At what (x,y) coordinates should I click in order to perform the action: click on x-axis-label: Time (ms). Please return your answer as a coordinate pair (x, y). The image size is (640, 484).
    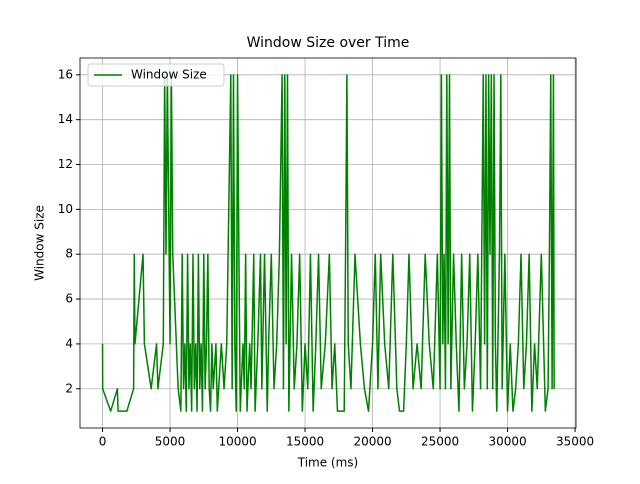
    Looking at the image, I should click on (328, 463).